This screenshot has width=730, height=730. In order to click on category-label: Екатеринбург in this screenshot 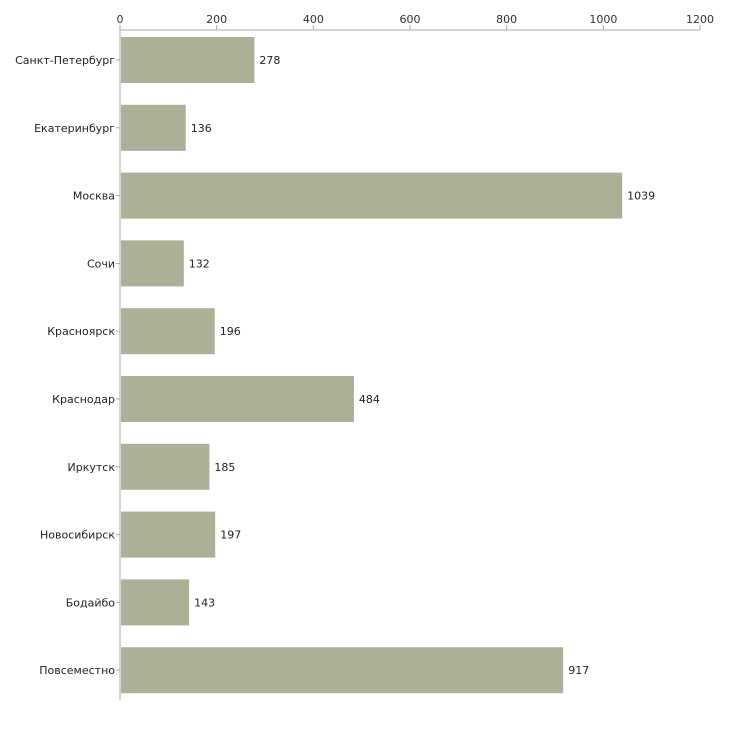, I will do `click(74, 128)`.